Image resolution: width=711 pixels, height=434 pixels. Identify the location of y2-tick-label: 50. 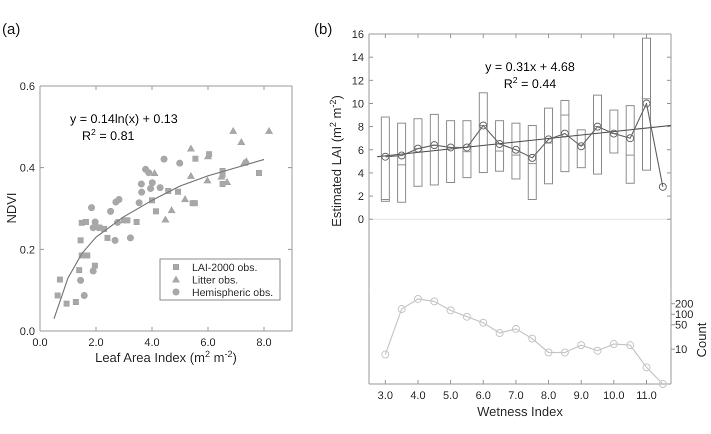
(681, 326).